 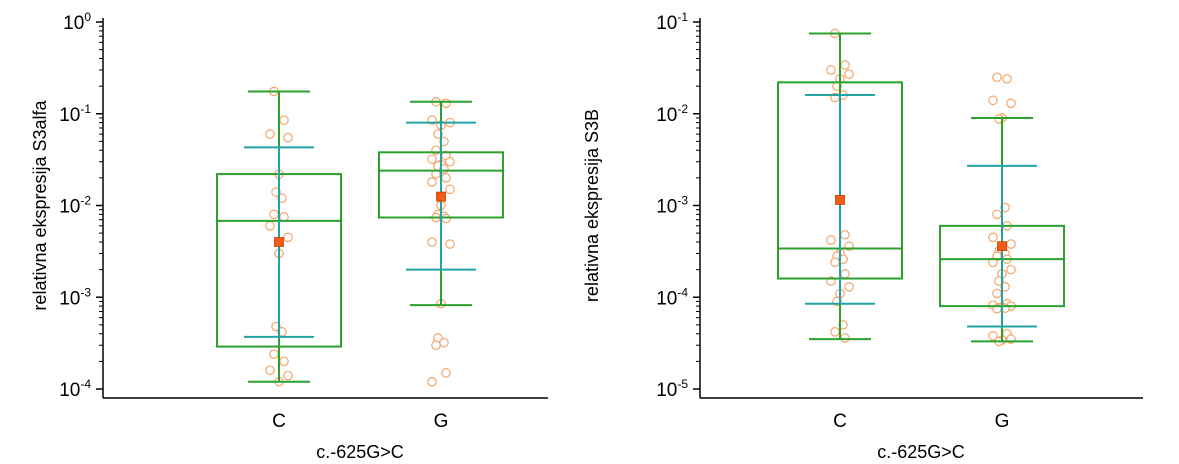 What do you see at coordinates (40, 204) in the screenshot?
I see `y-axis-label: relativna ekspresija S3alfa` at bounding box center [40, 204].